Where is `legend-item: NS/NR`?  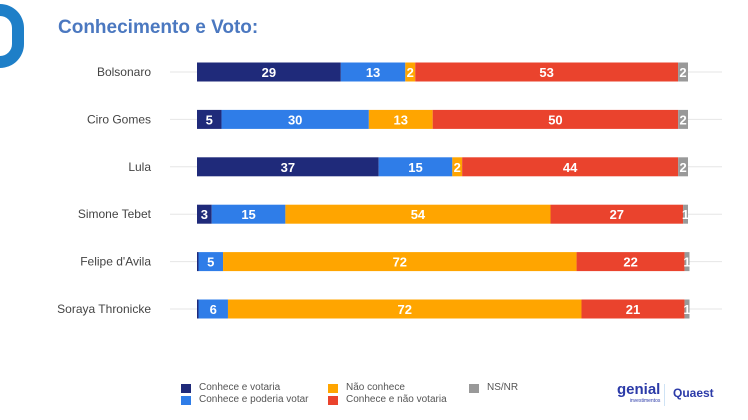 legend-item: NS/NR is located at coordinates (493, 388).